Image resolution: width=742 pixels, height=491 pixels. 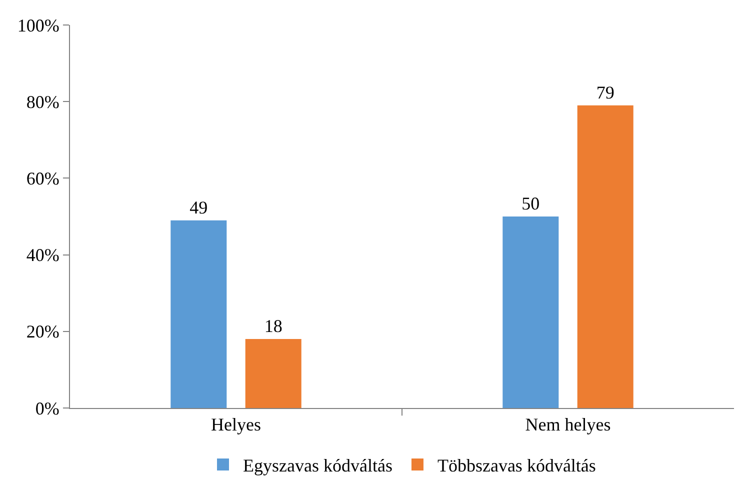 What do you see at coordinates (317, 466) in the screenshot?
I see `legend-label: Egyszavas kódváltás` at bounding box center [317, 466].